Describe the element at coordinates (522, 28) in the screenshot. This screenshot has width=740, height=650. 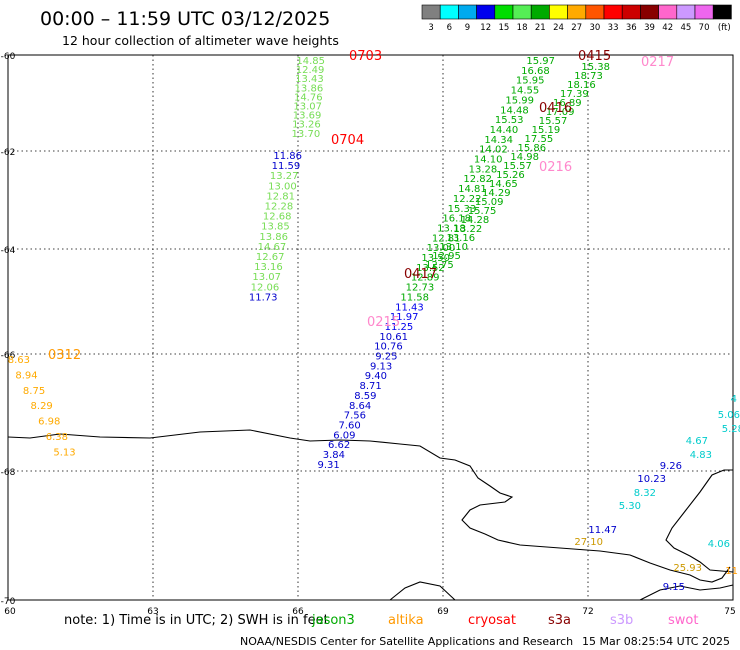
I see `colorbar-label: 18` at that location.